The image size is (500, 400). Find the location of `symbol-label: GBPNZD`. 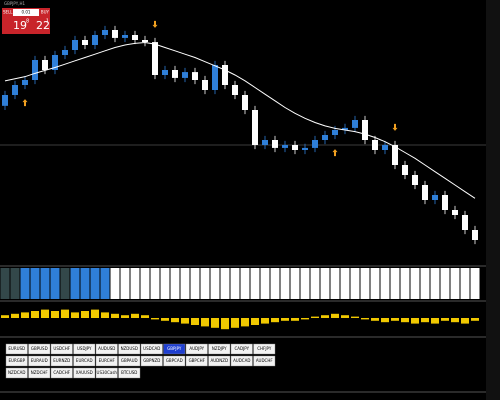

symbol-label: GBPNZD is located at coordinates (151, 360).